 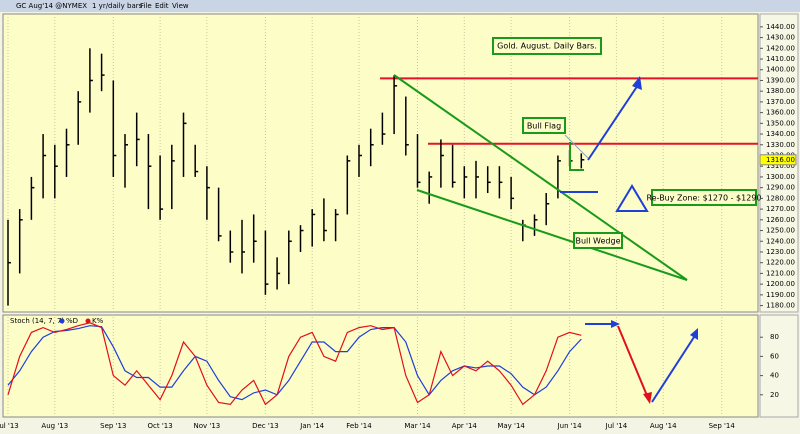 I want to click on annotation: Re-Buy Zone: $1270 - $1290, so click(x=703, y=198).